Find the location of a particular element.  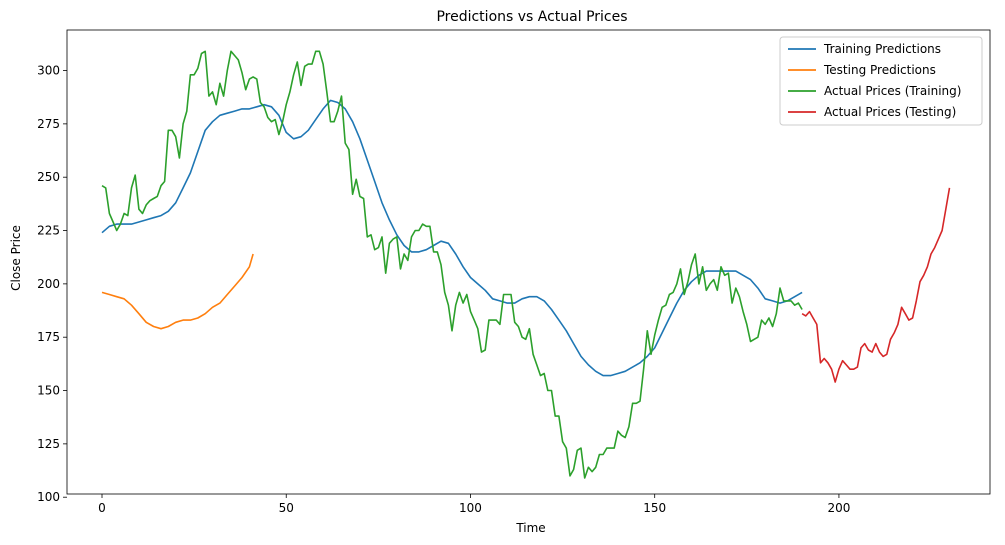

legend-label-2: Actual Prices (Training) is located at coordinates (892, 91).